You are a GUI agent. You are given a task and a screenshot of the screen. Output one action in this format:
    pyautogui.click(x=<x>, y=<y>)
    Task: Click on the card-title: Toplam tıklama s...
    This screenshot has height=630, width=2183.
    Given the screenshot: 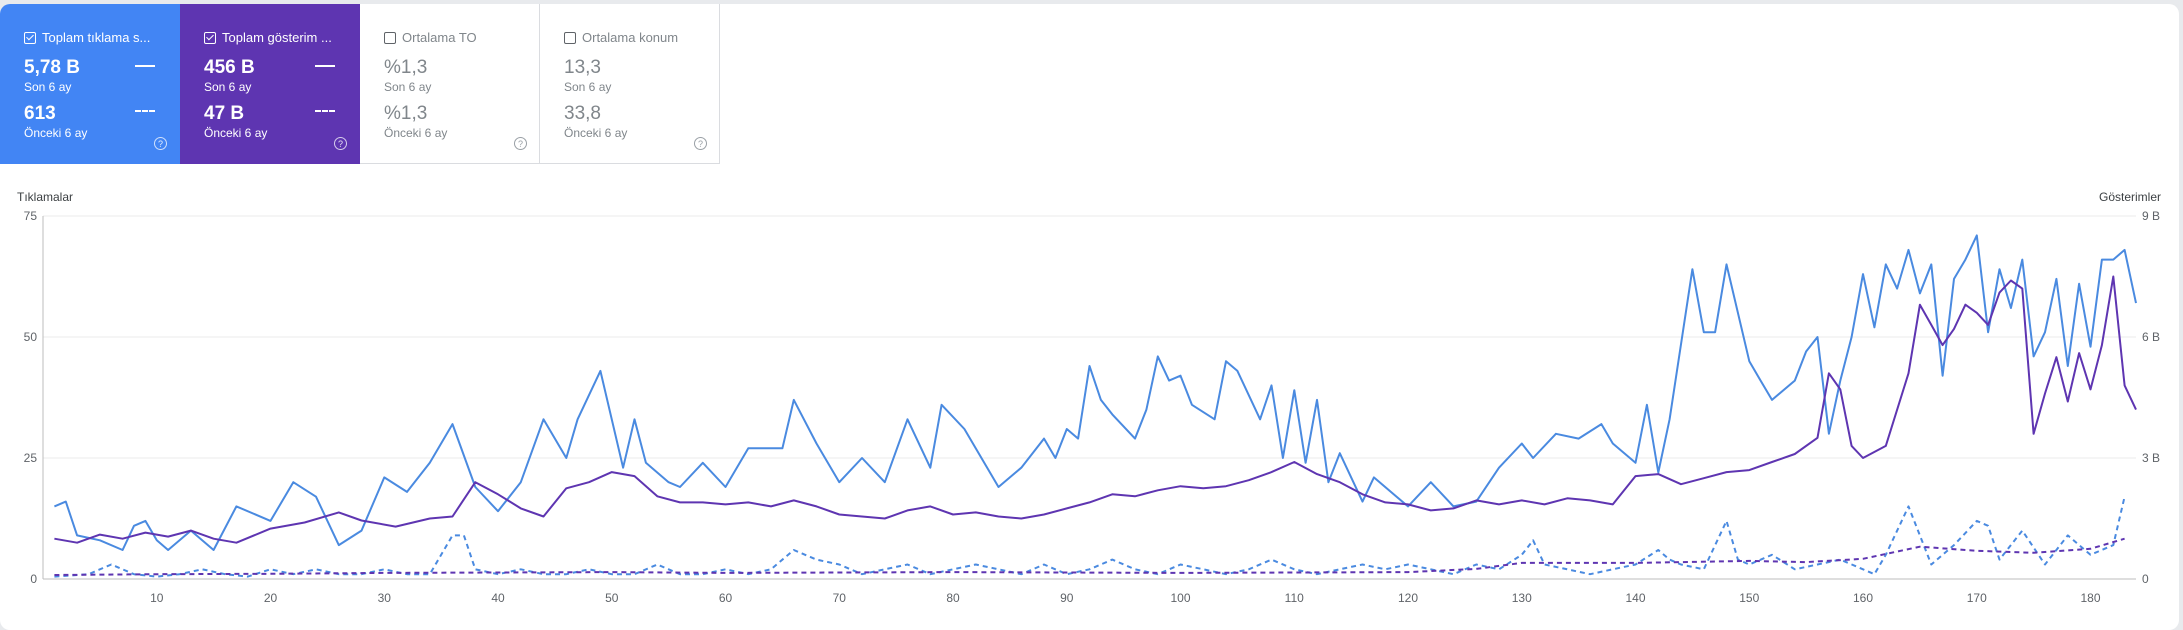 What is the action you would take?
    pyautogui.click(x=96, y=37)
    